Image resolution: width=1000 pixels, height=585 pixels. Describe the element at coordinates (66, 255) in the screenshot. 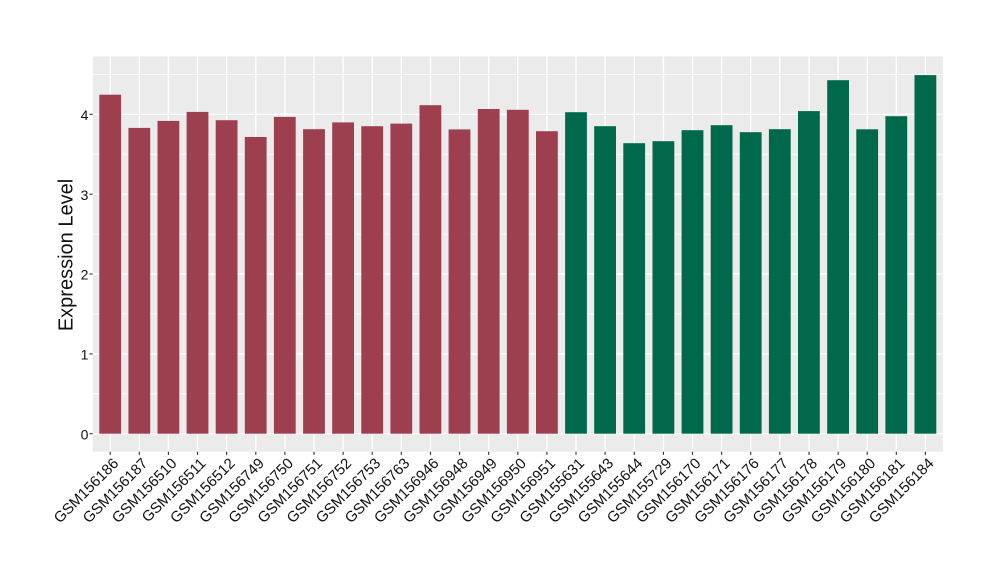

I see `svg-text: Expression Level` at that location.